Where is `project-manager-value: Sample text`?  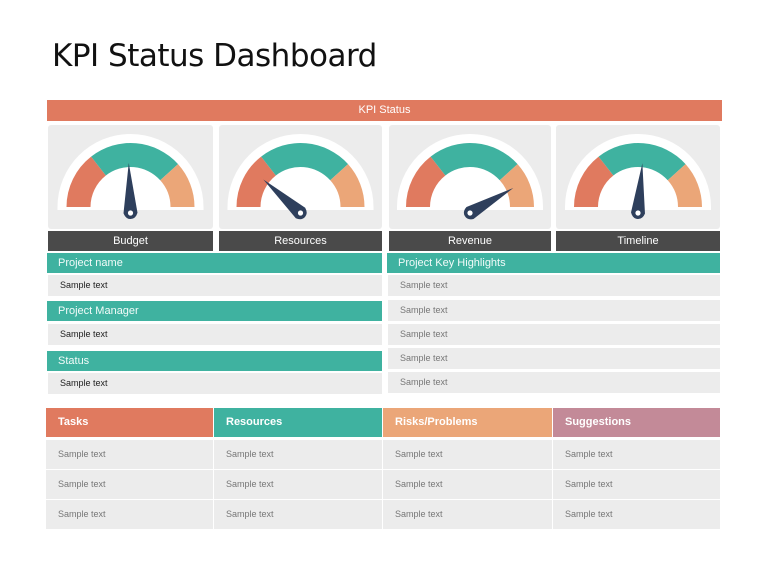
project-manager-value: Sample text is located at coordinates (215, 334).